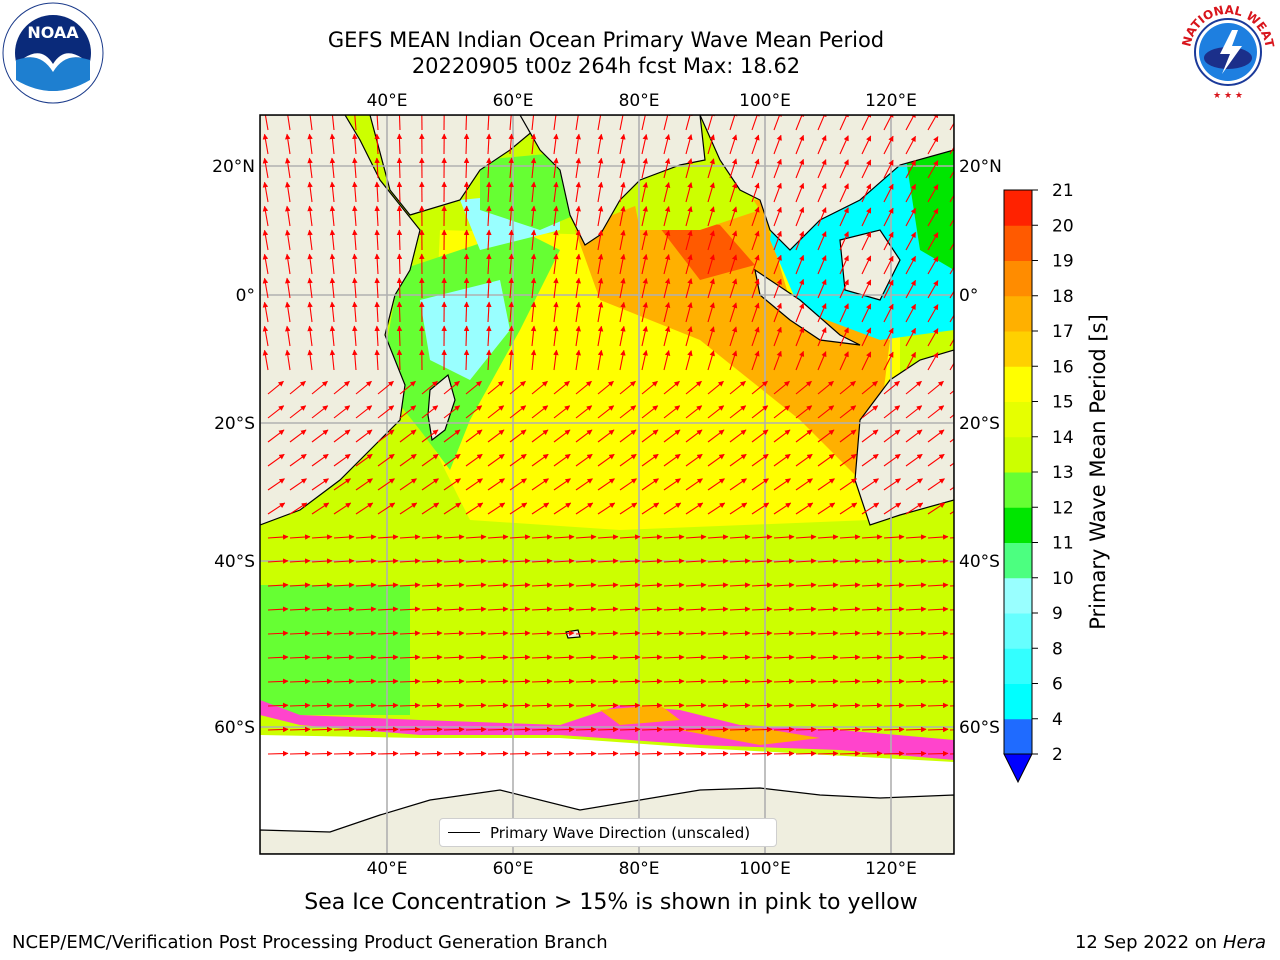  Describe the element at coordinates (1063, 367) in the screenshot. I see `colorbar-tick-label: 16` at that location.